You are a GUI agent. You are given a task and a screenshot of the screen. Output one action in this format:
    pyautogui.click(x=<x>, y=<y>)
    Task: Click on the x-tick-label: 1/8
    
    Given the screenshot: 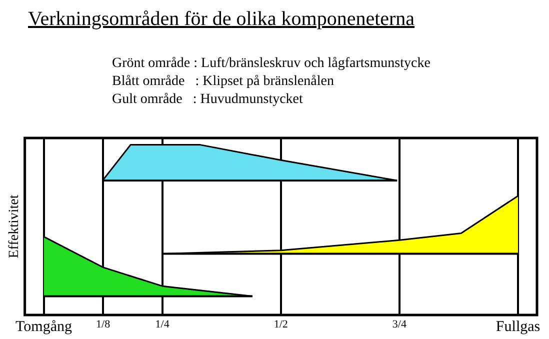 What is the action you would take?
    pyautogui.click(x=103, y=324)
    